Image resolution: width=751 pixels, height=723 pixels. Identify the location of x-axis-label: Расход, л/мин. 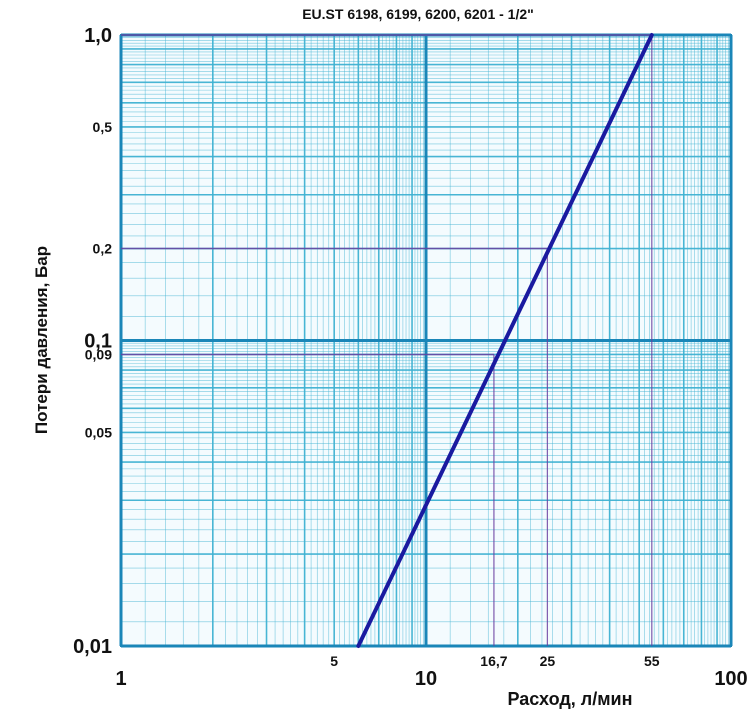
(570, 699).